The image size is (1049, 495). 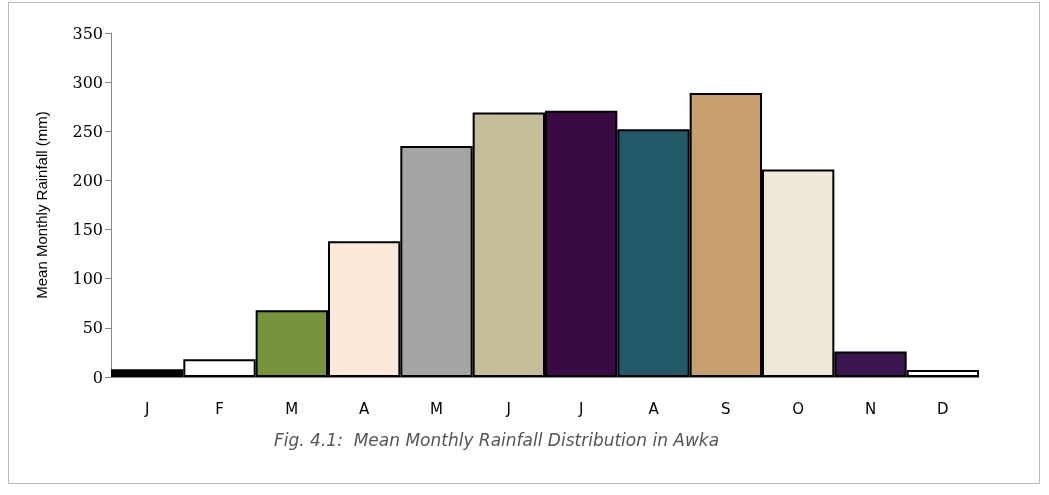 I want to click on y-tick-label: 350, so click(x=87, y=33).